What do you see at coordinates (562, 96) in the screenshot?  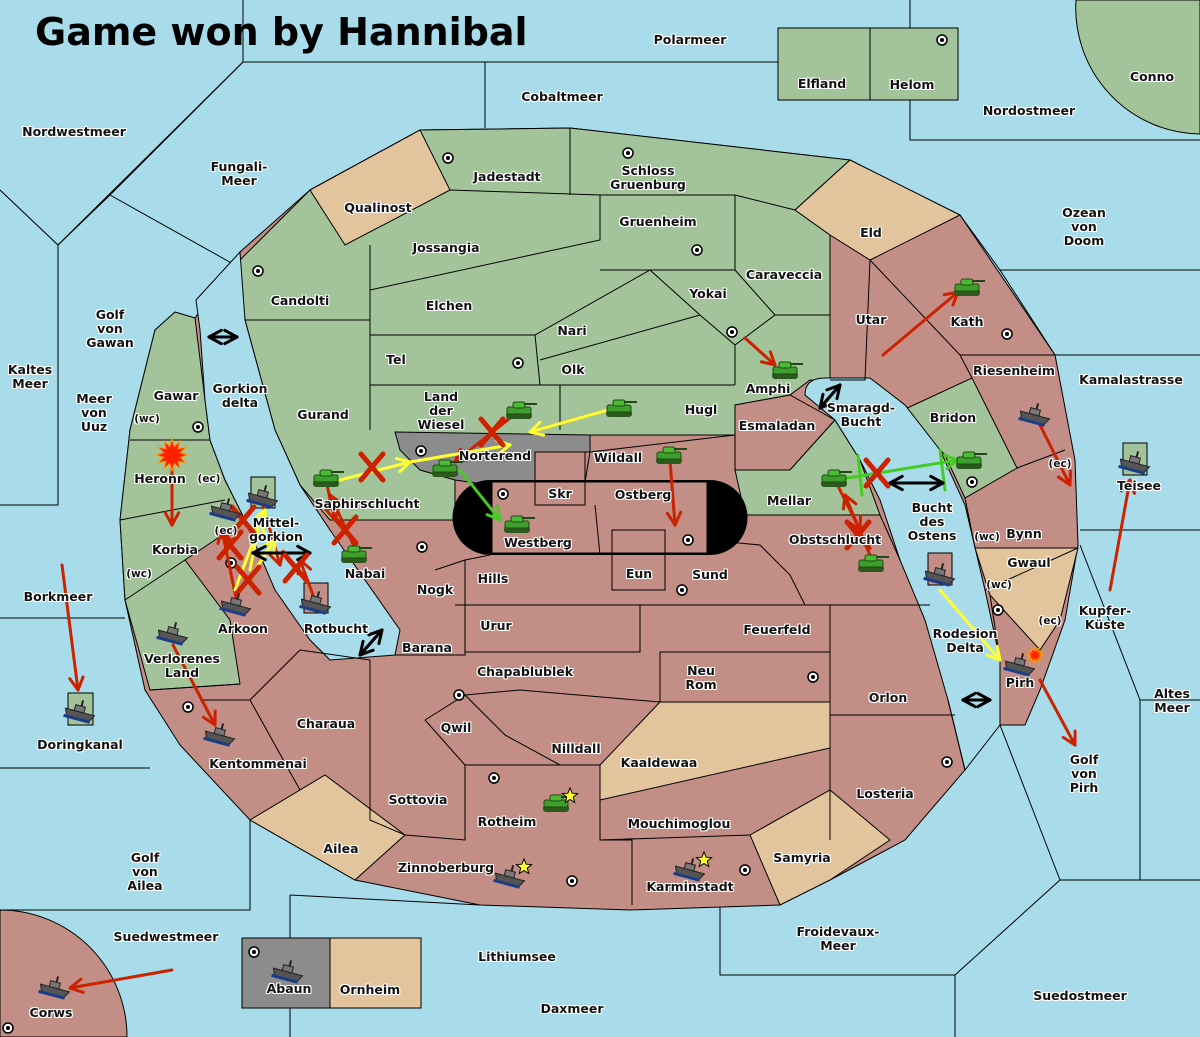 I see `province-label: Cobaltmeer` at bounding box center [562, 96].